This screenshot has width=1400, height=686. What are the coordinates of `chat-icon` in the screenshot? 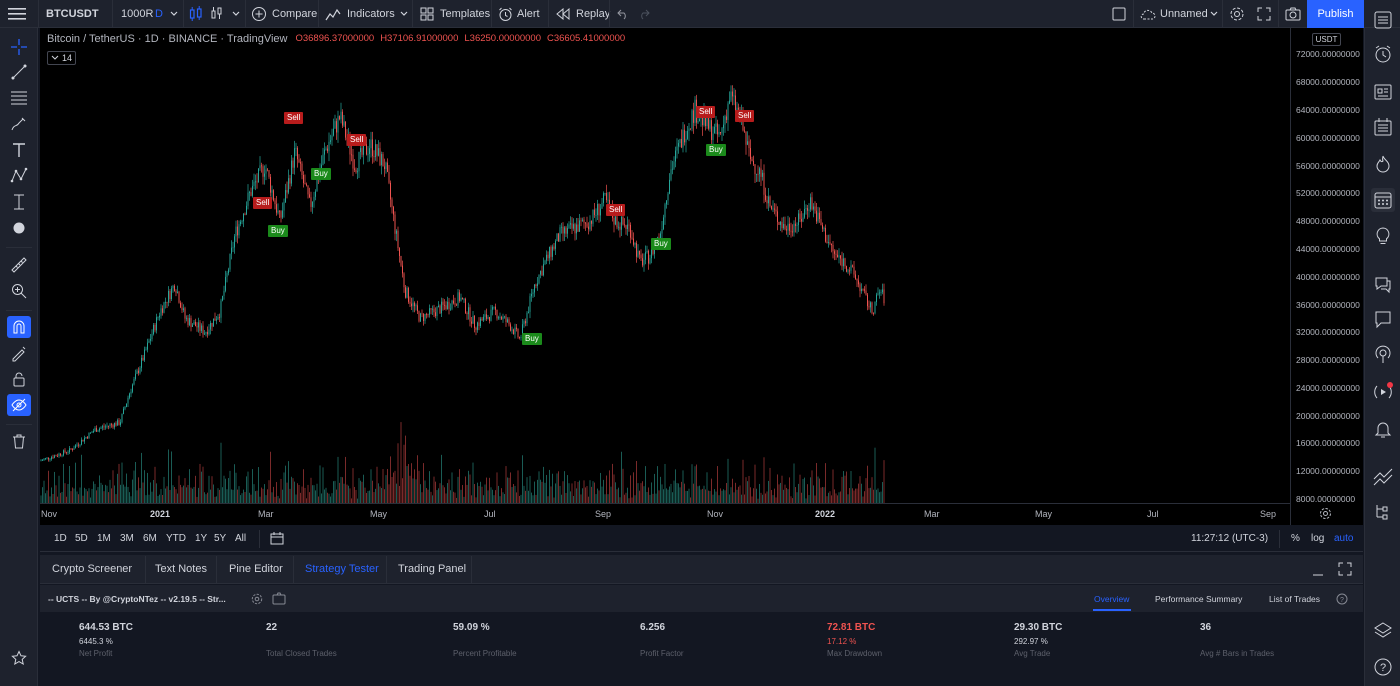 It's located at (1383, 284).